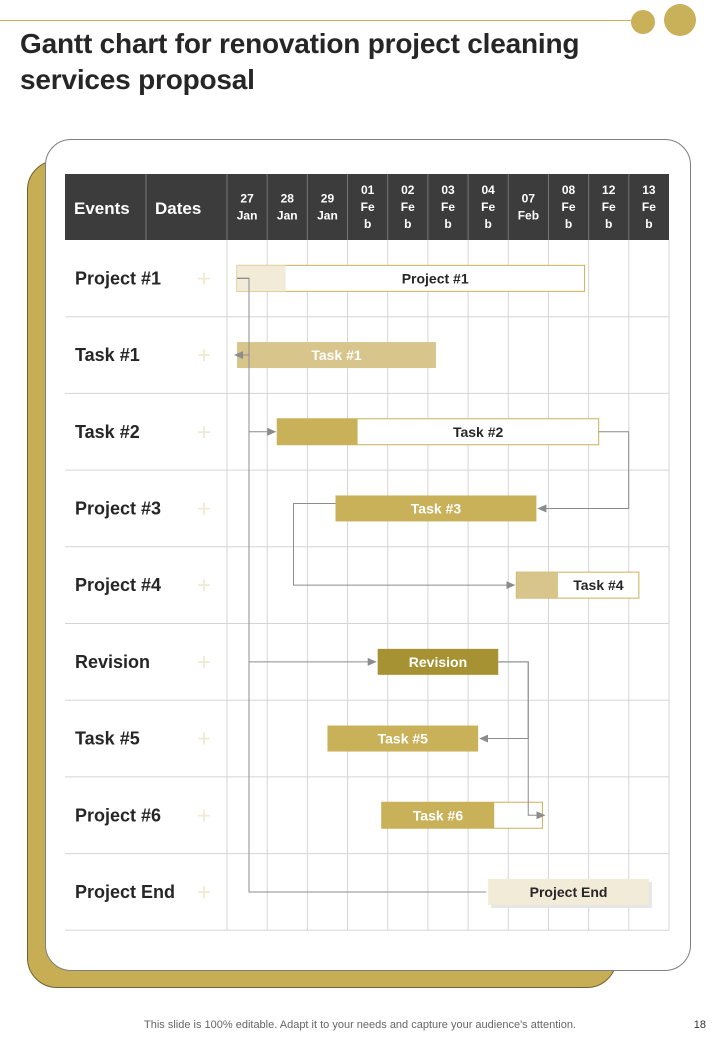 This screenshot has height=1040, width=720. I want to click on gantt-bar-label: Task #1, so click(336, 355).